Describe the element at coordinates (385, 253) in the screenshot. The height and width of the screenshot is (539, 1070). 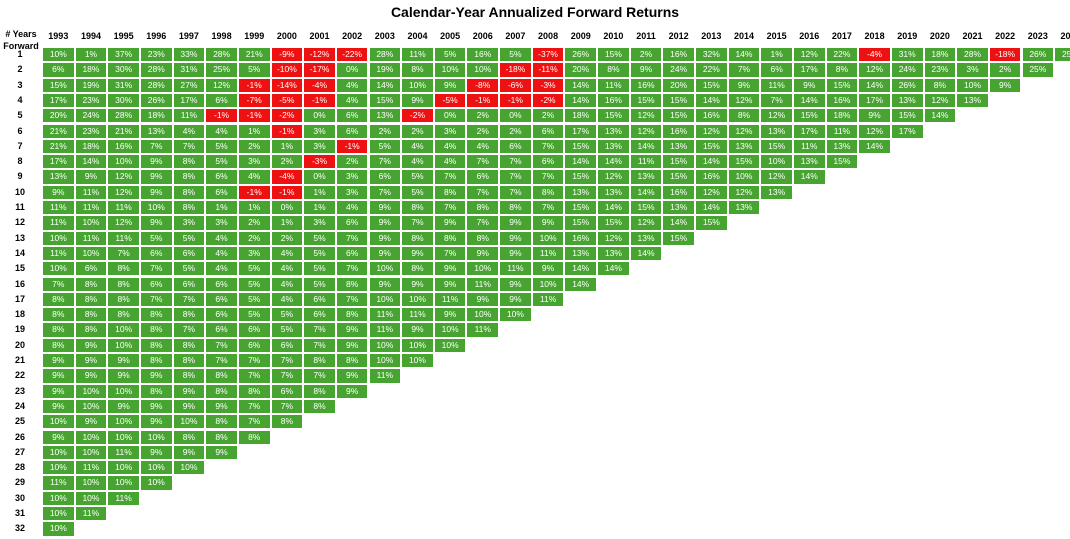
I see `cell-2003-14y: 9%` at that location.